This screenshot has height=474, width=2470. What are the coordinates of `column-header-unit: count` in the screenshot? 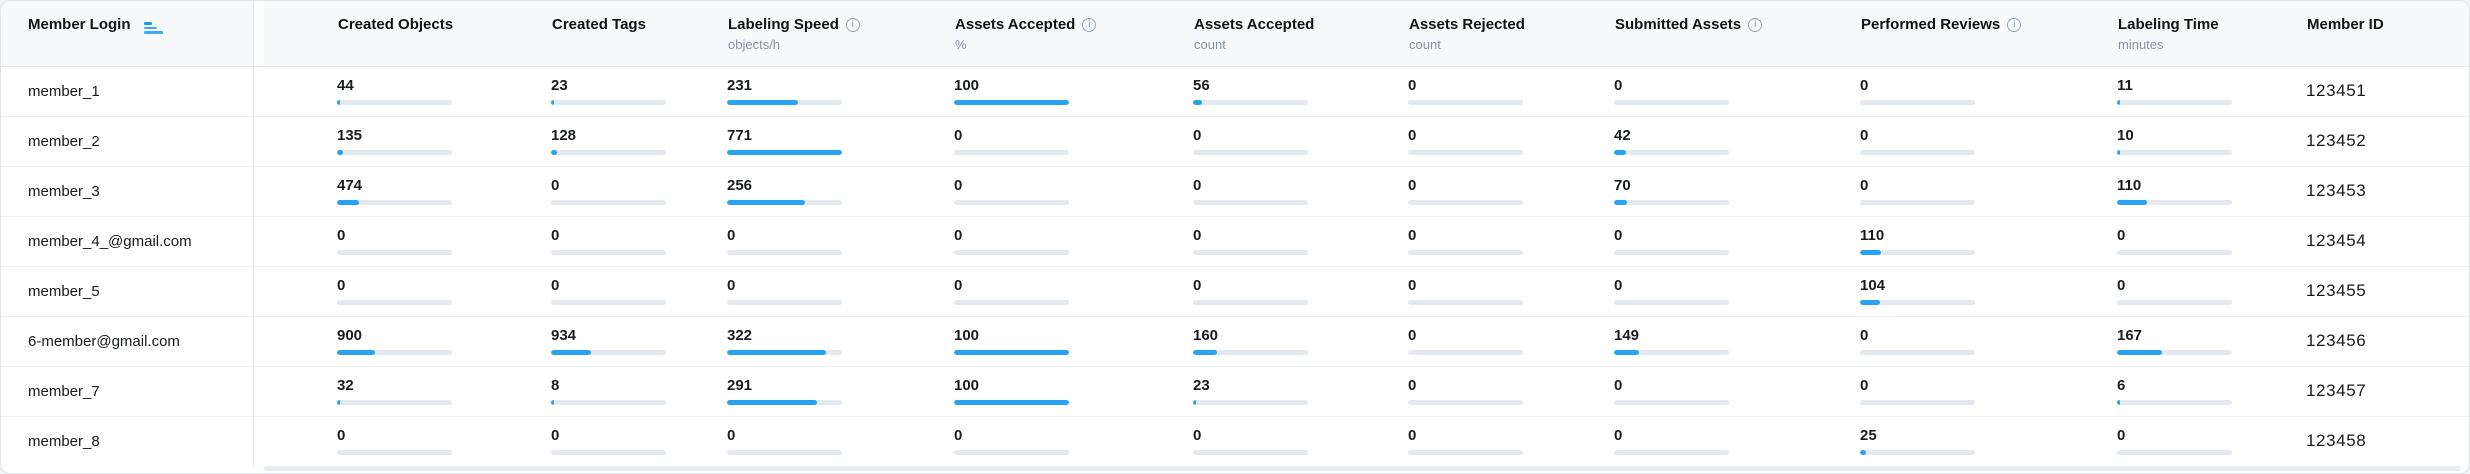 It's located at (1210, 44).